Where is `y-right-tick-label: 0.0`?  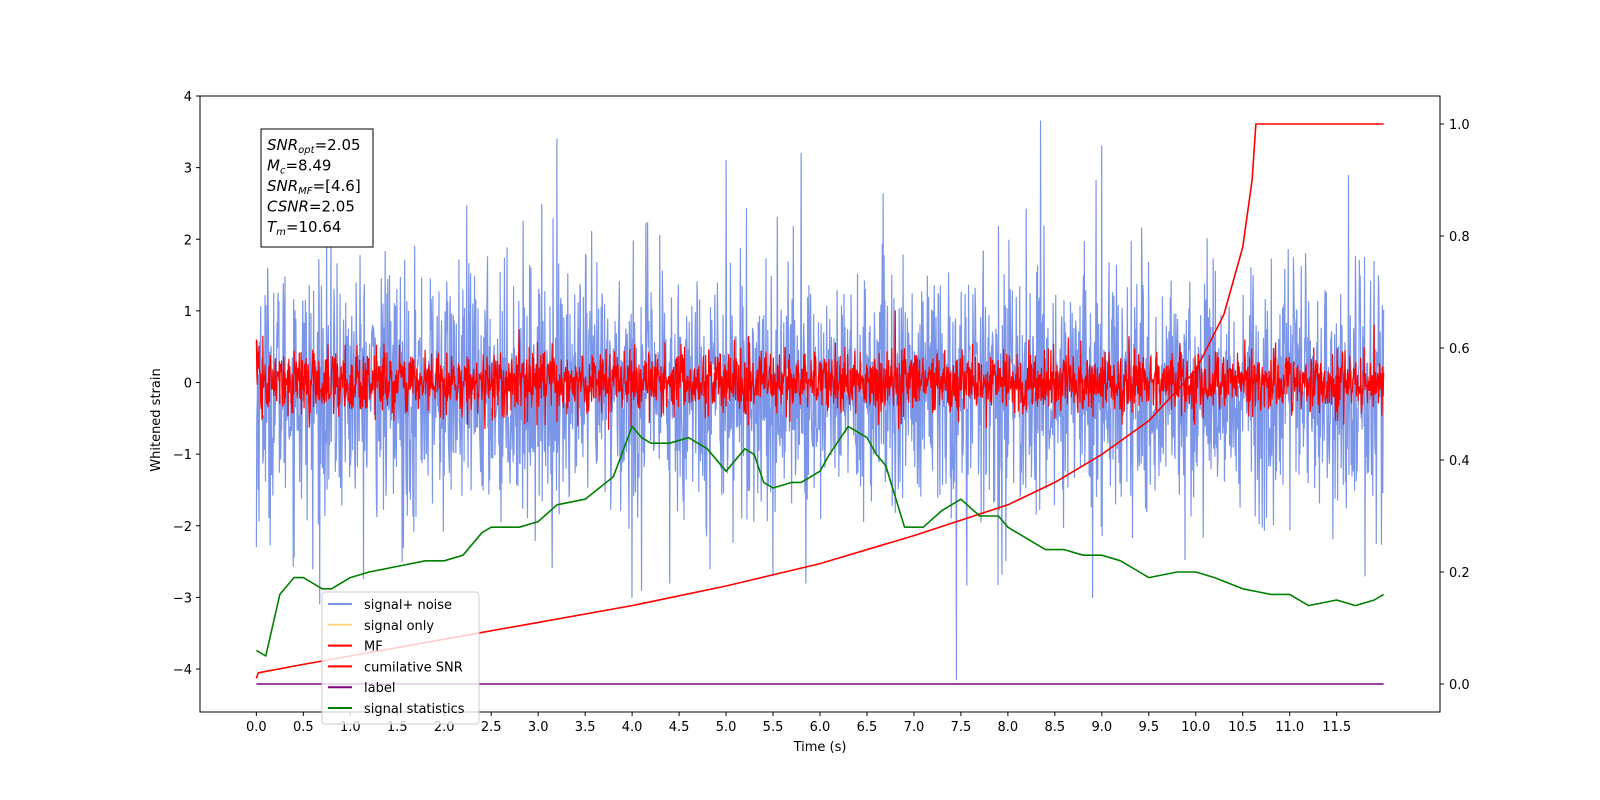 y-right-tick-label: 0.0 is located at coordinates (1459, 685).